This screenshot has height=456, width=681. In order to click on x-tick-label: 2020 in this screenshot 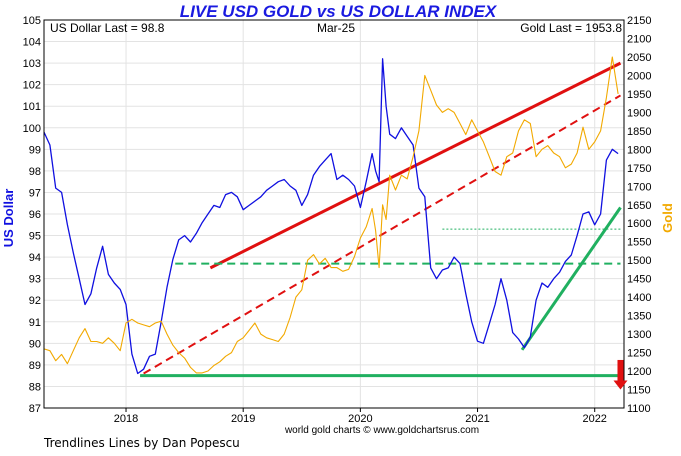, I will do `click(360, 419)`.